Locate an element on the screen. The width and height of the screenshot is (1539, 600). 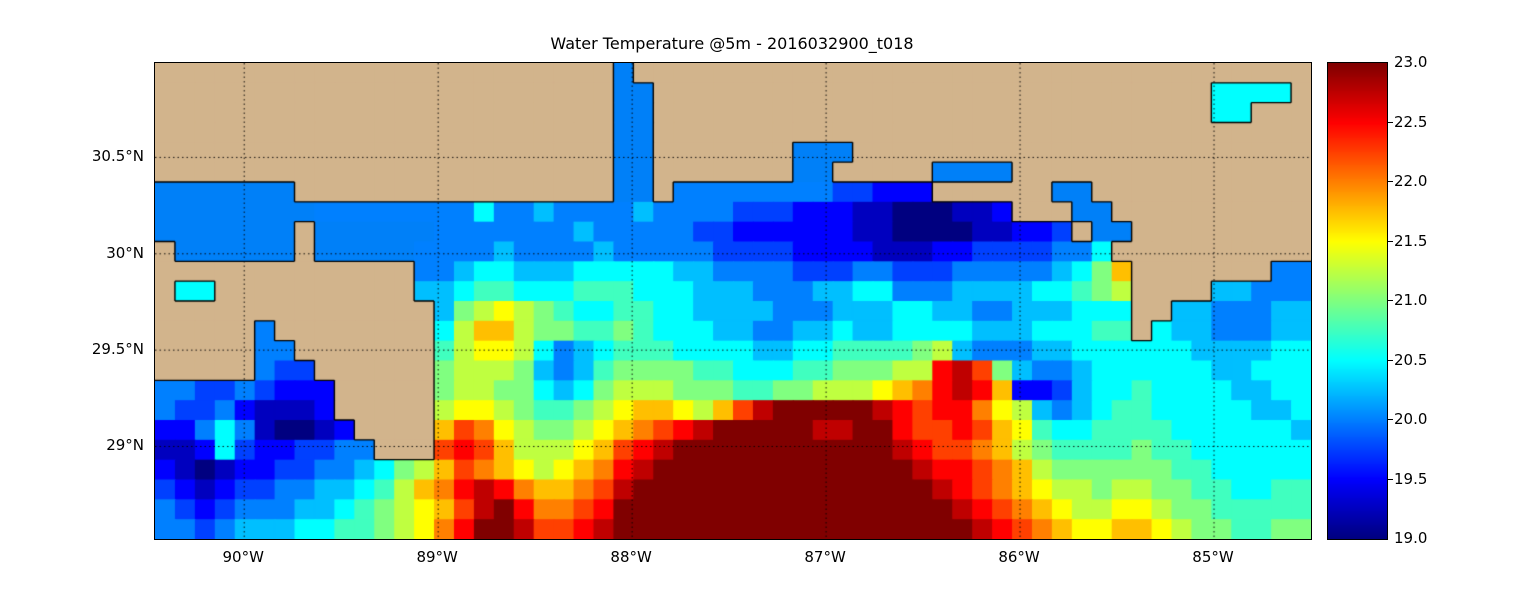
chart-title: Water Temperature @5m - 2016032900_t018 is located at coordinates (732, 43).